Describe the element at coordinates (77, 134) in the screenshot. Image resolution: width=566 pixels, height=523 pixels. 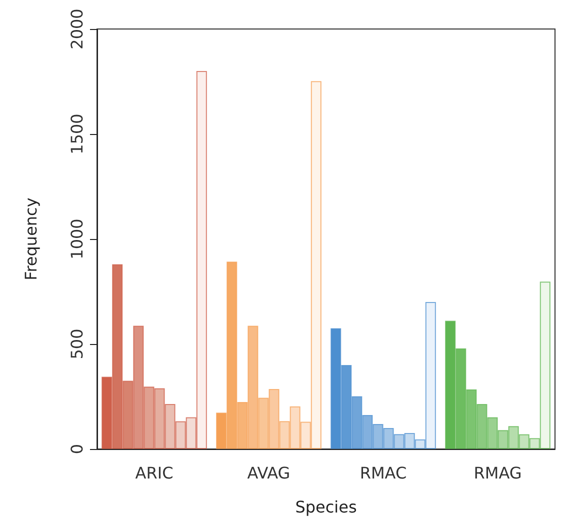
I see `y-tick-label: 1500` at that location.